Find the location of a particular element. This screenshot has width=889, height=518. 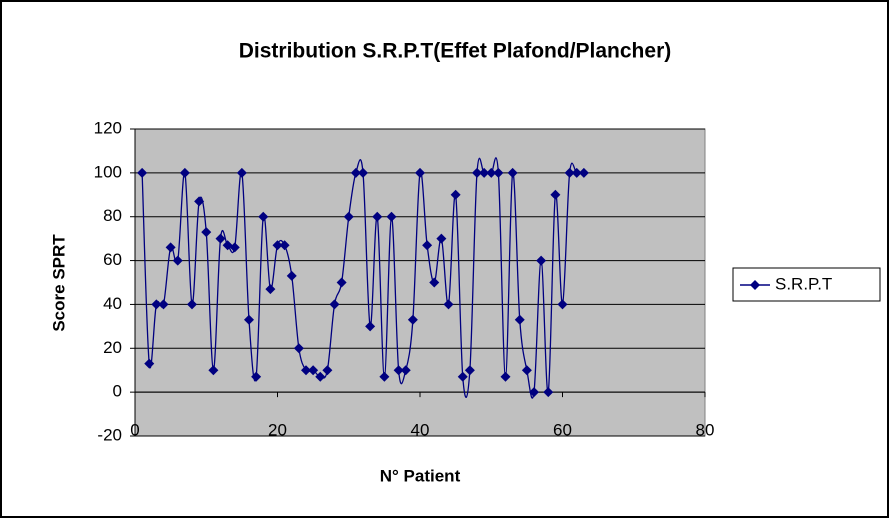

y-tick-label: 80 is located at coordinates (112, 215).